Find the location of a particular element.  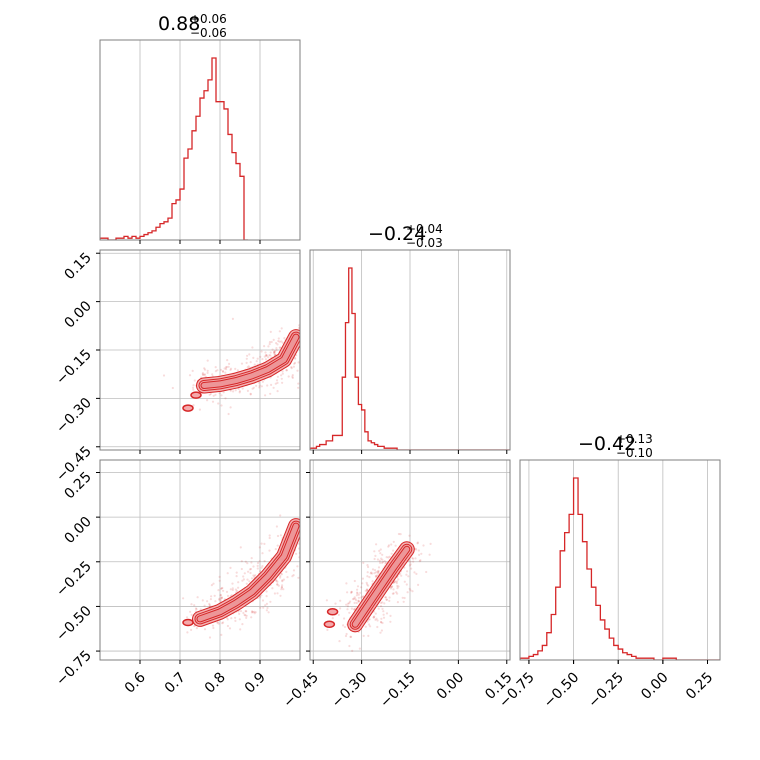

param-title-0: 0.88 is located at coordinates (179, 24).